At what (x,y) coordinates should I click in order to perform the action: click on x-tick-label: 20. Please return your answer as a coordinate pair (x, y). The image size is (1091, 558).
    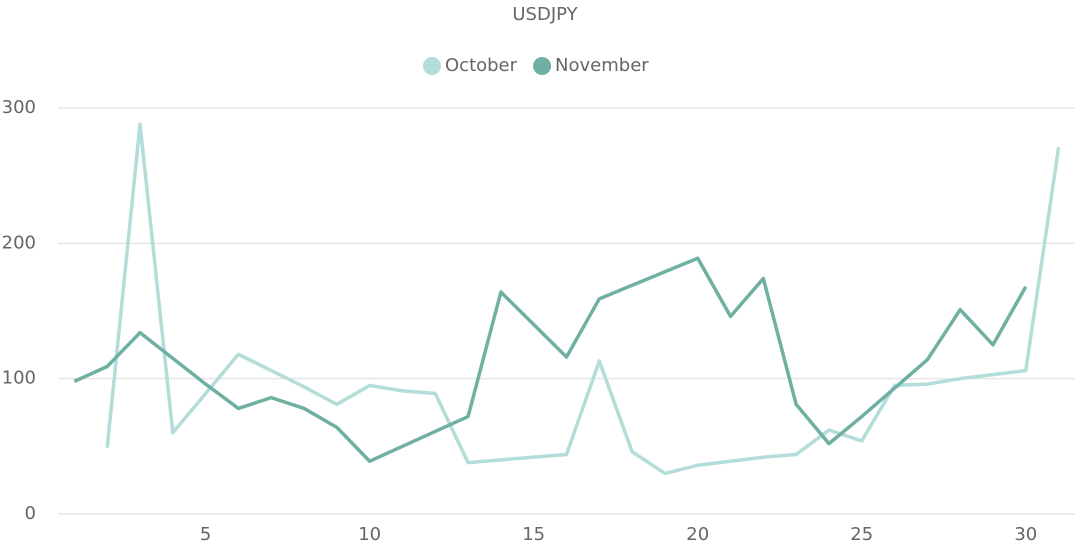
    Looking at the image, I should click on (697, 534).